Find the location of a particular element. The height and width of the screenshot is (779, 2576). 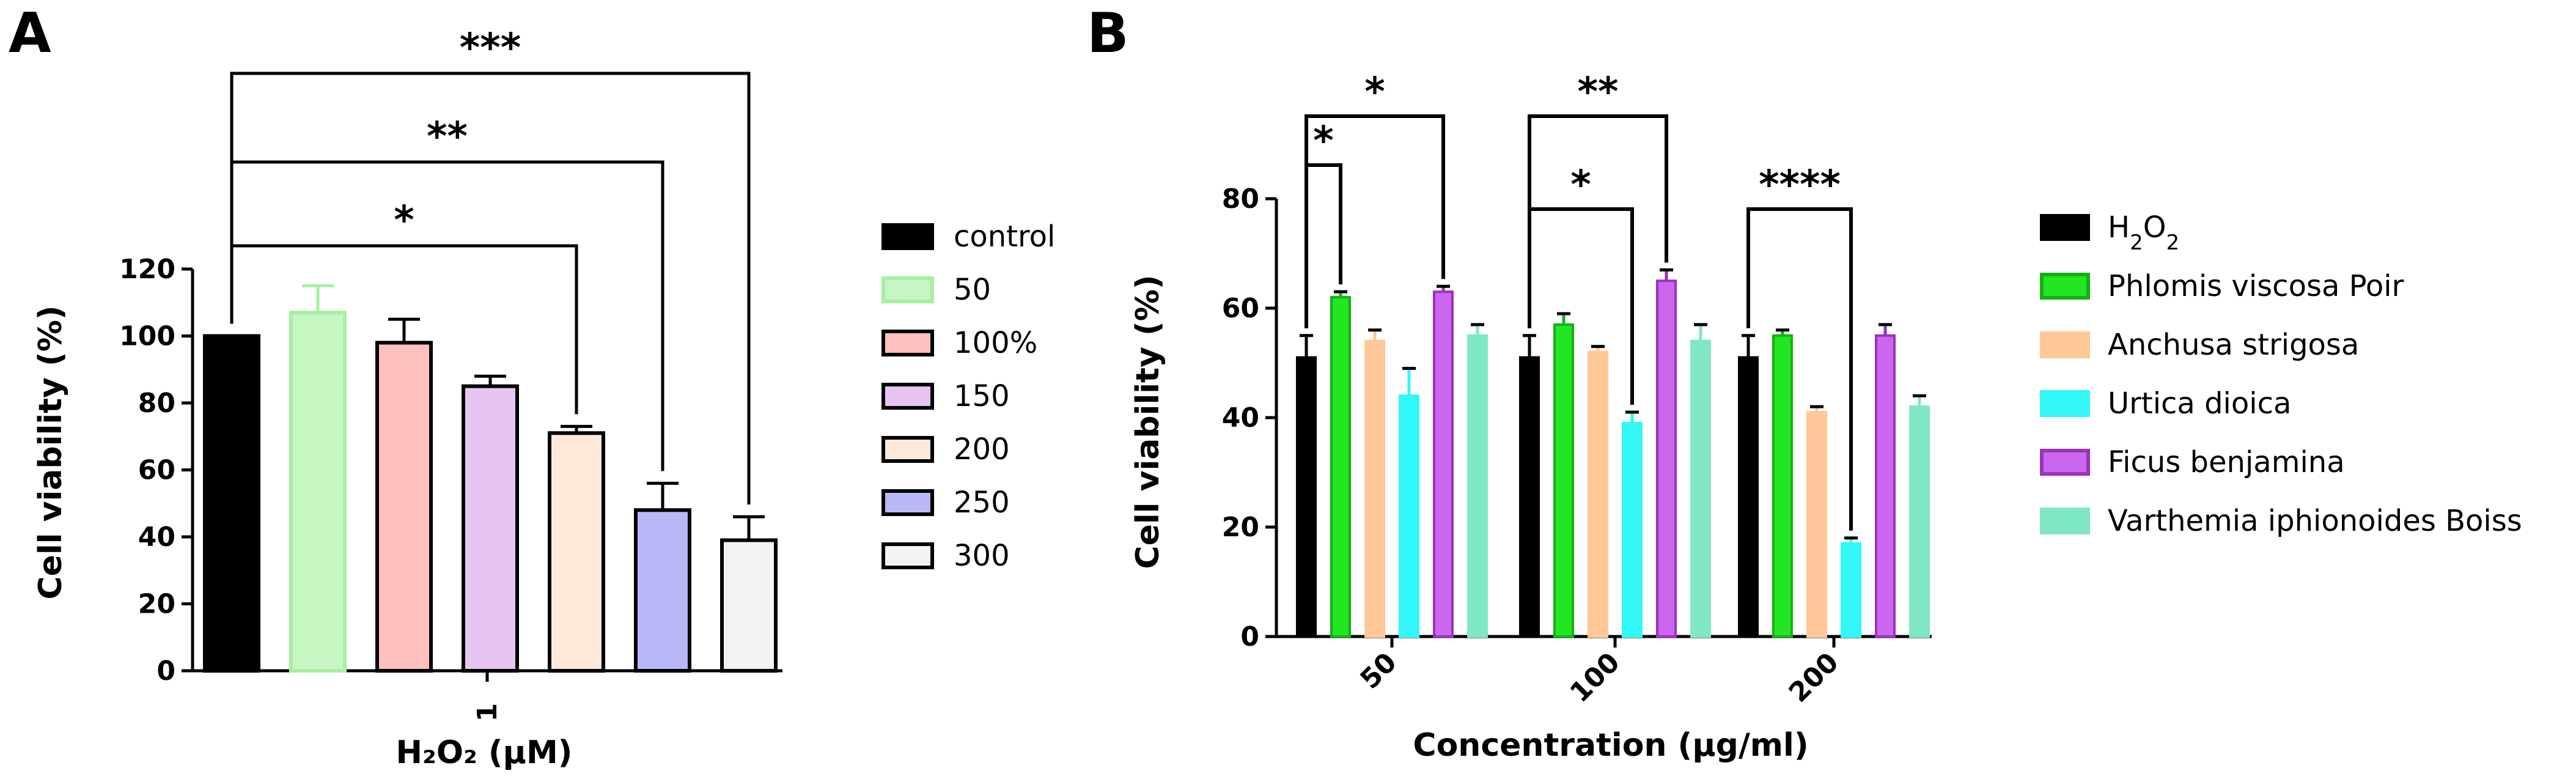

panel-a-y-tick-label: 60 is located at coordinates (156, 470).